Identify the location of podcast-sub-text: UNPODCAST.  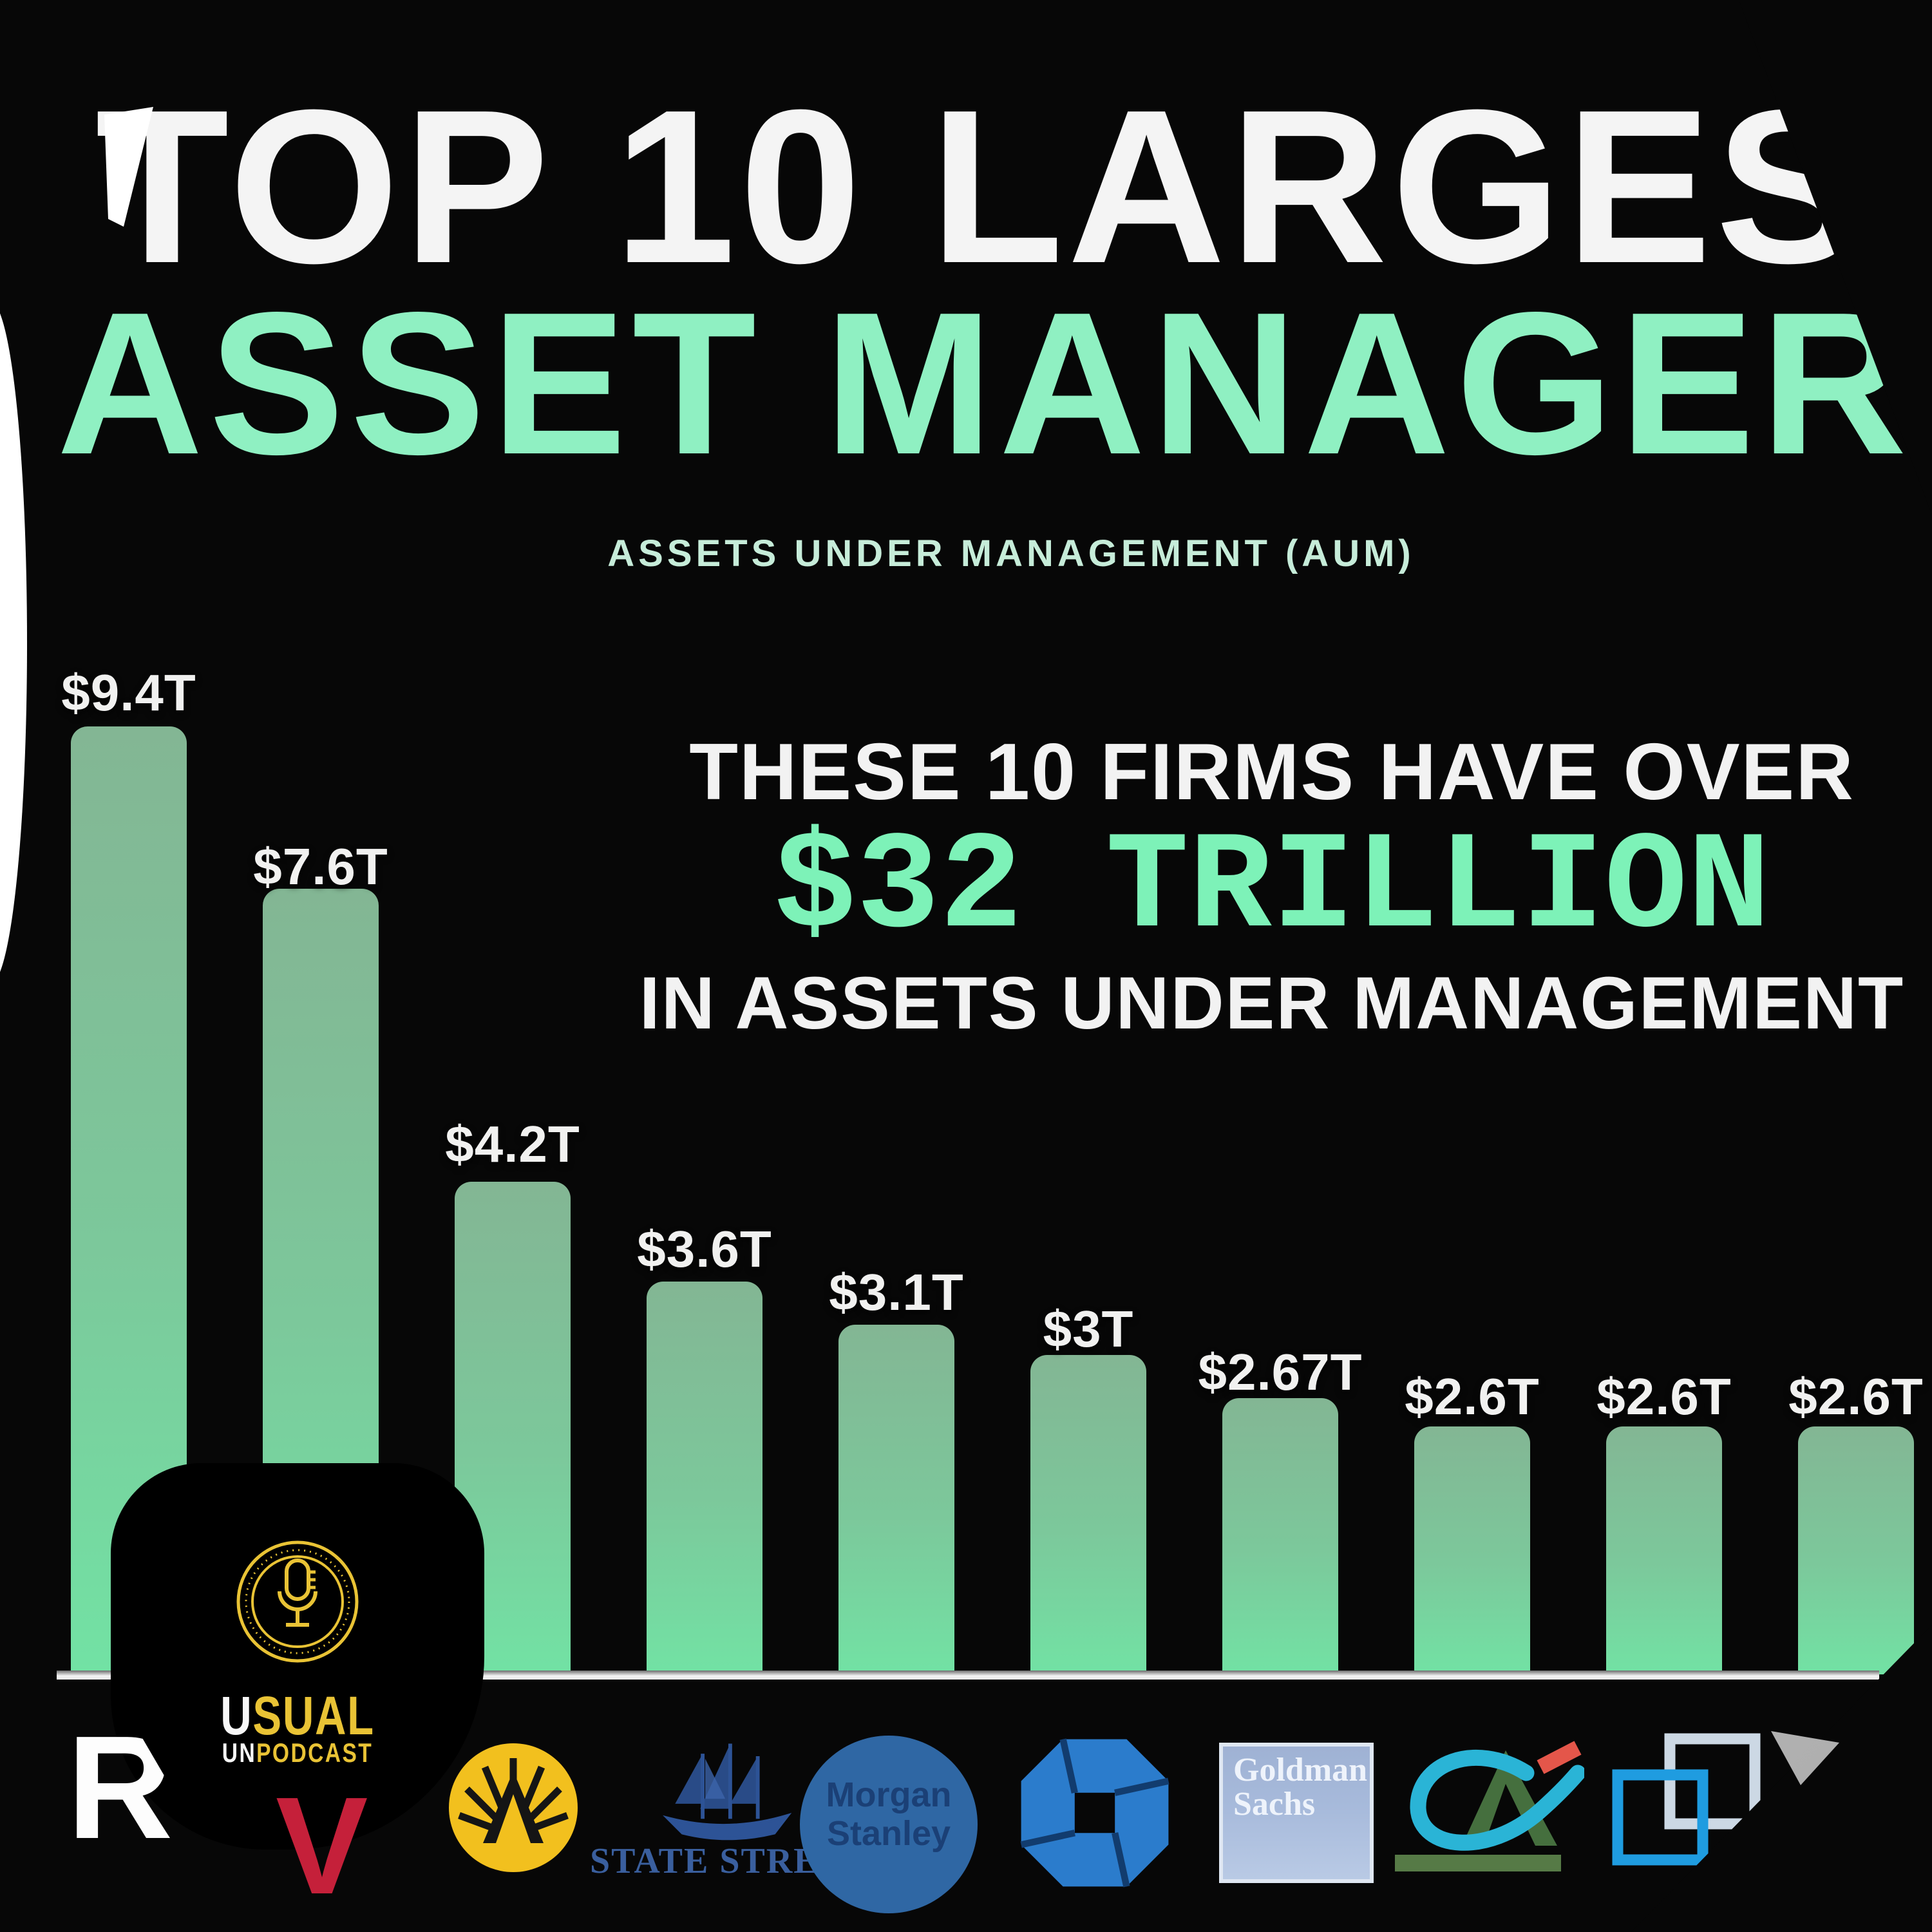
(297, 1753).